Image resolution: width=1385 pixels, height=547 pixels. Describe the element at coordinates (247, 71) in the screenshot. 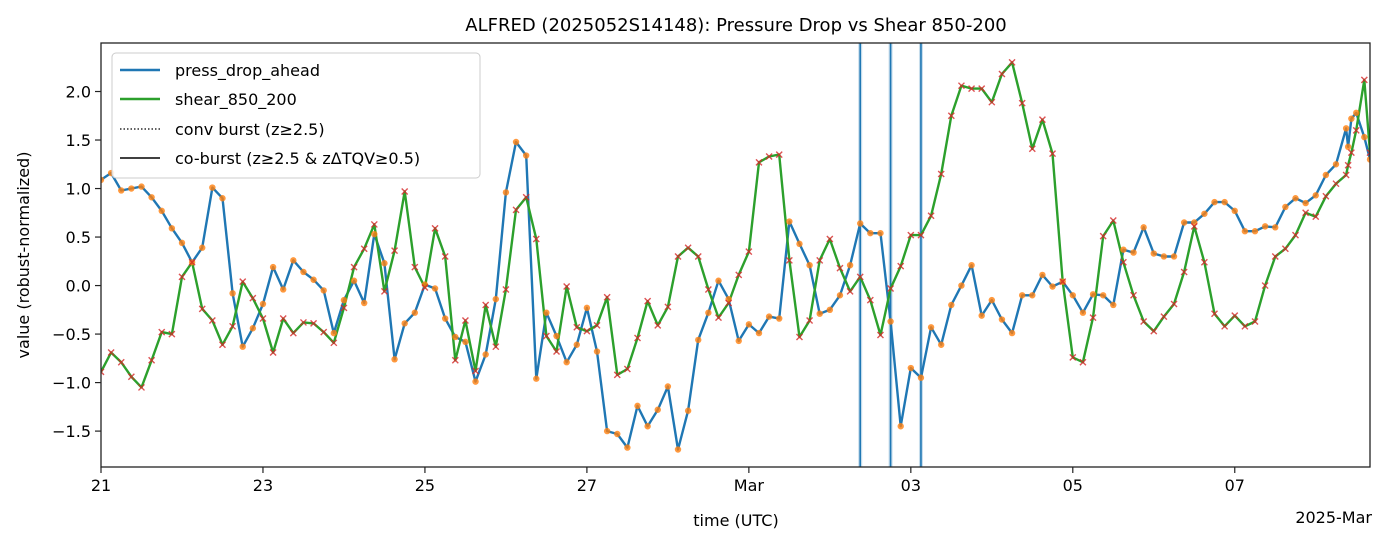

I see `legend-label-press-drop: press_drop_ahead` at that location.